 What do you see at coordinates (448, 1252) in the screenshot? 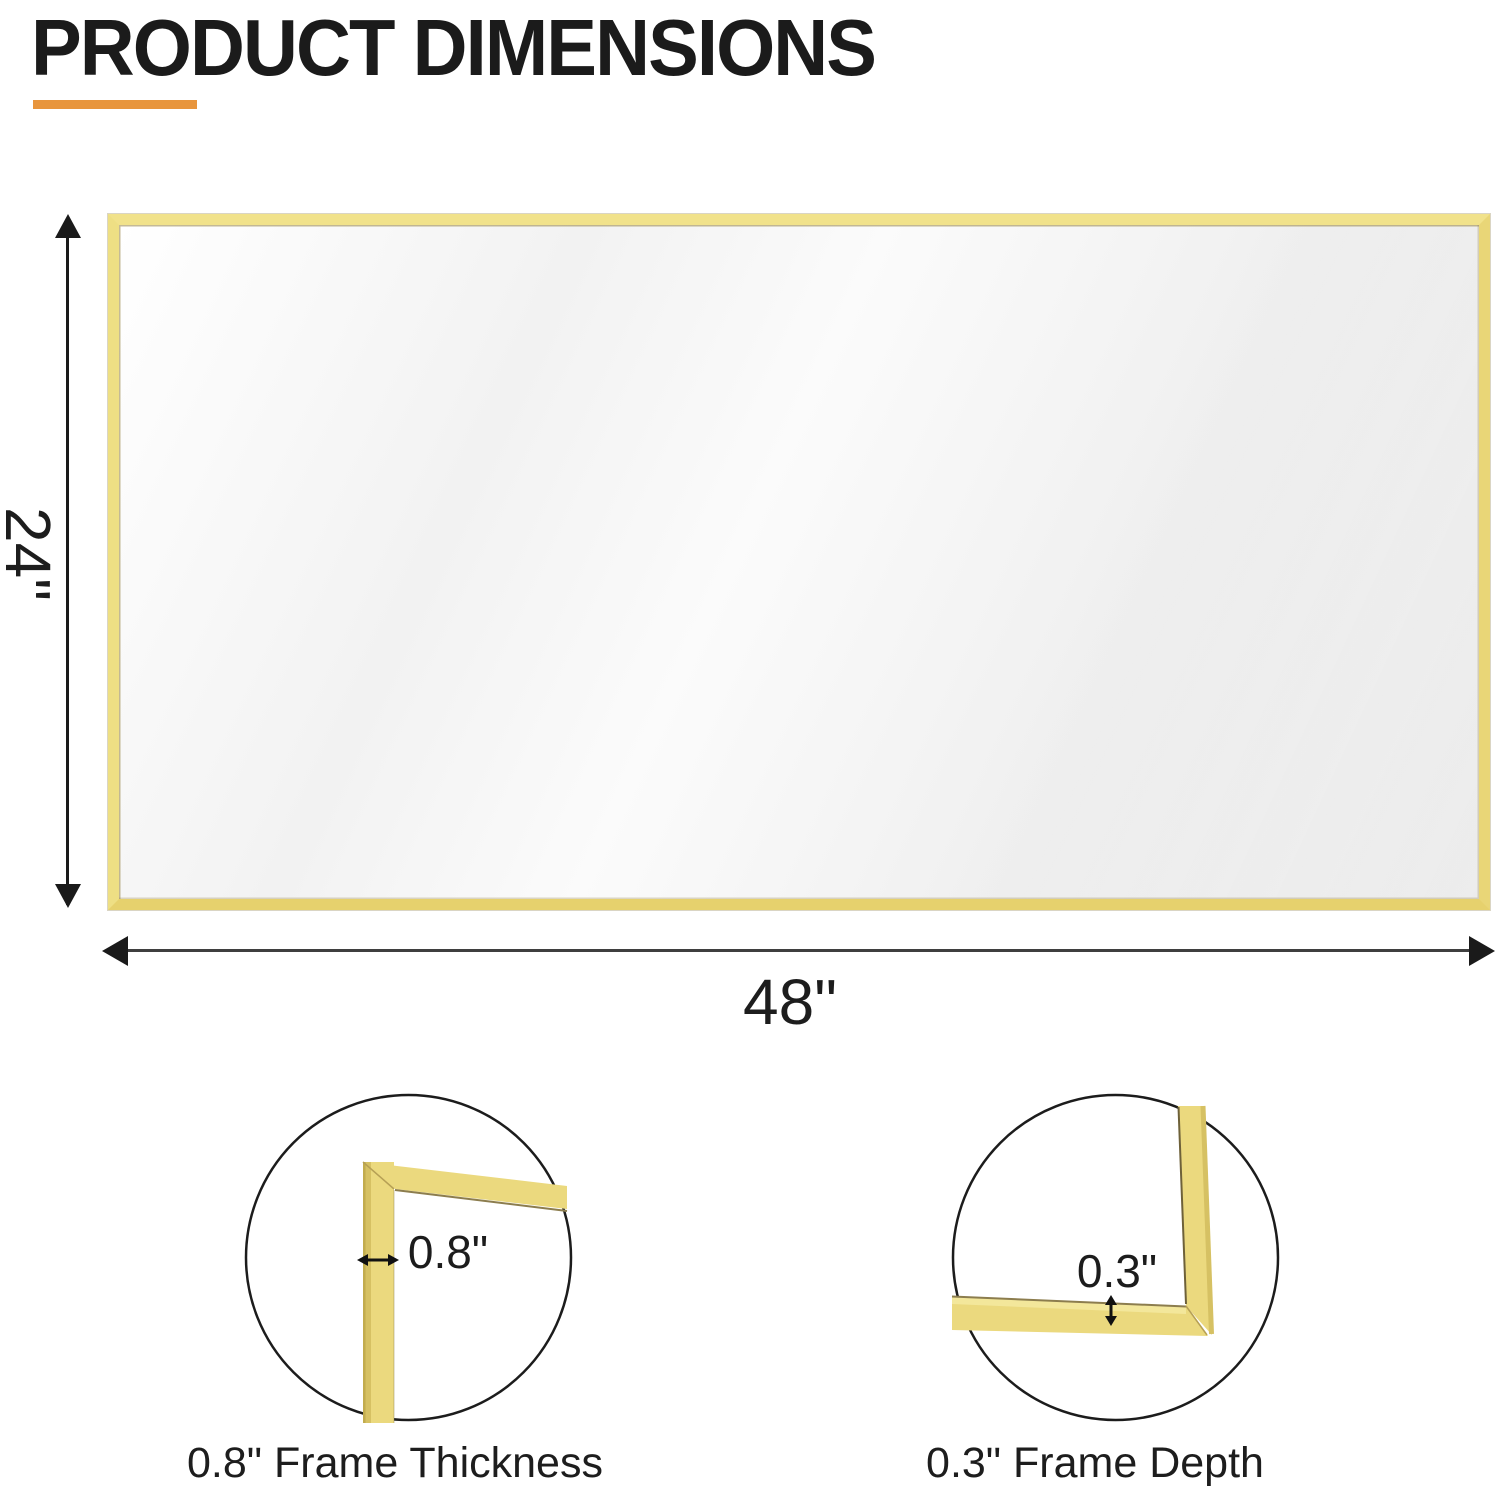
I see `thickness-value-label: 0.8"` at bounding box center [448, 1252].